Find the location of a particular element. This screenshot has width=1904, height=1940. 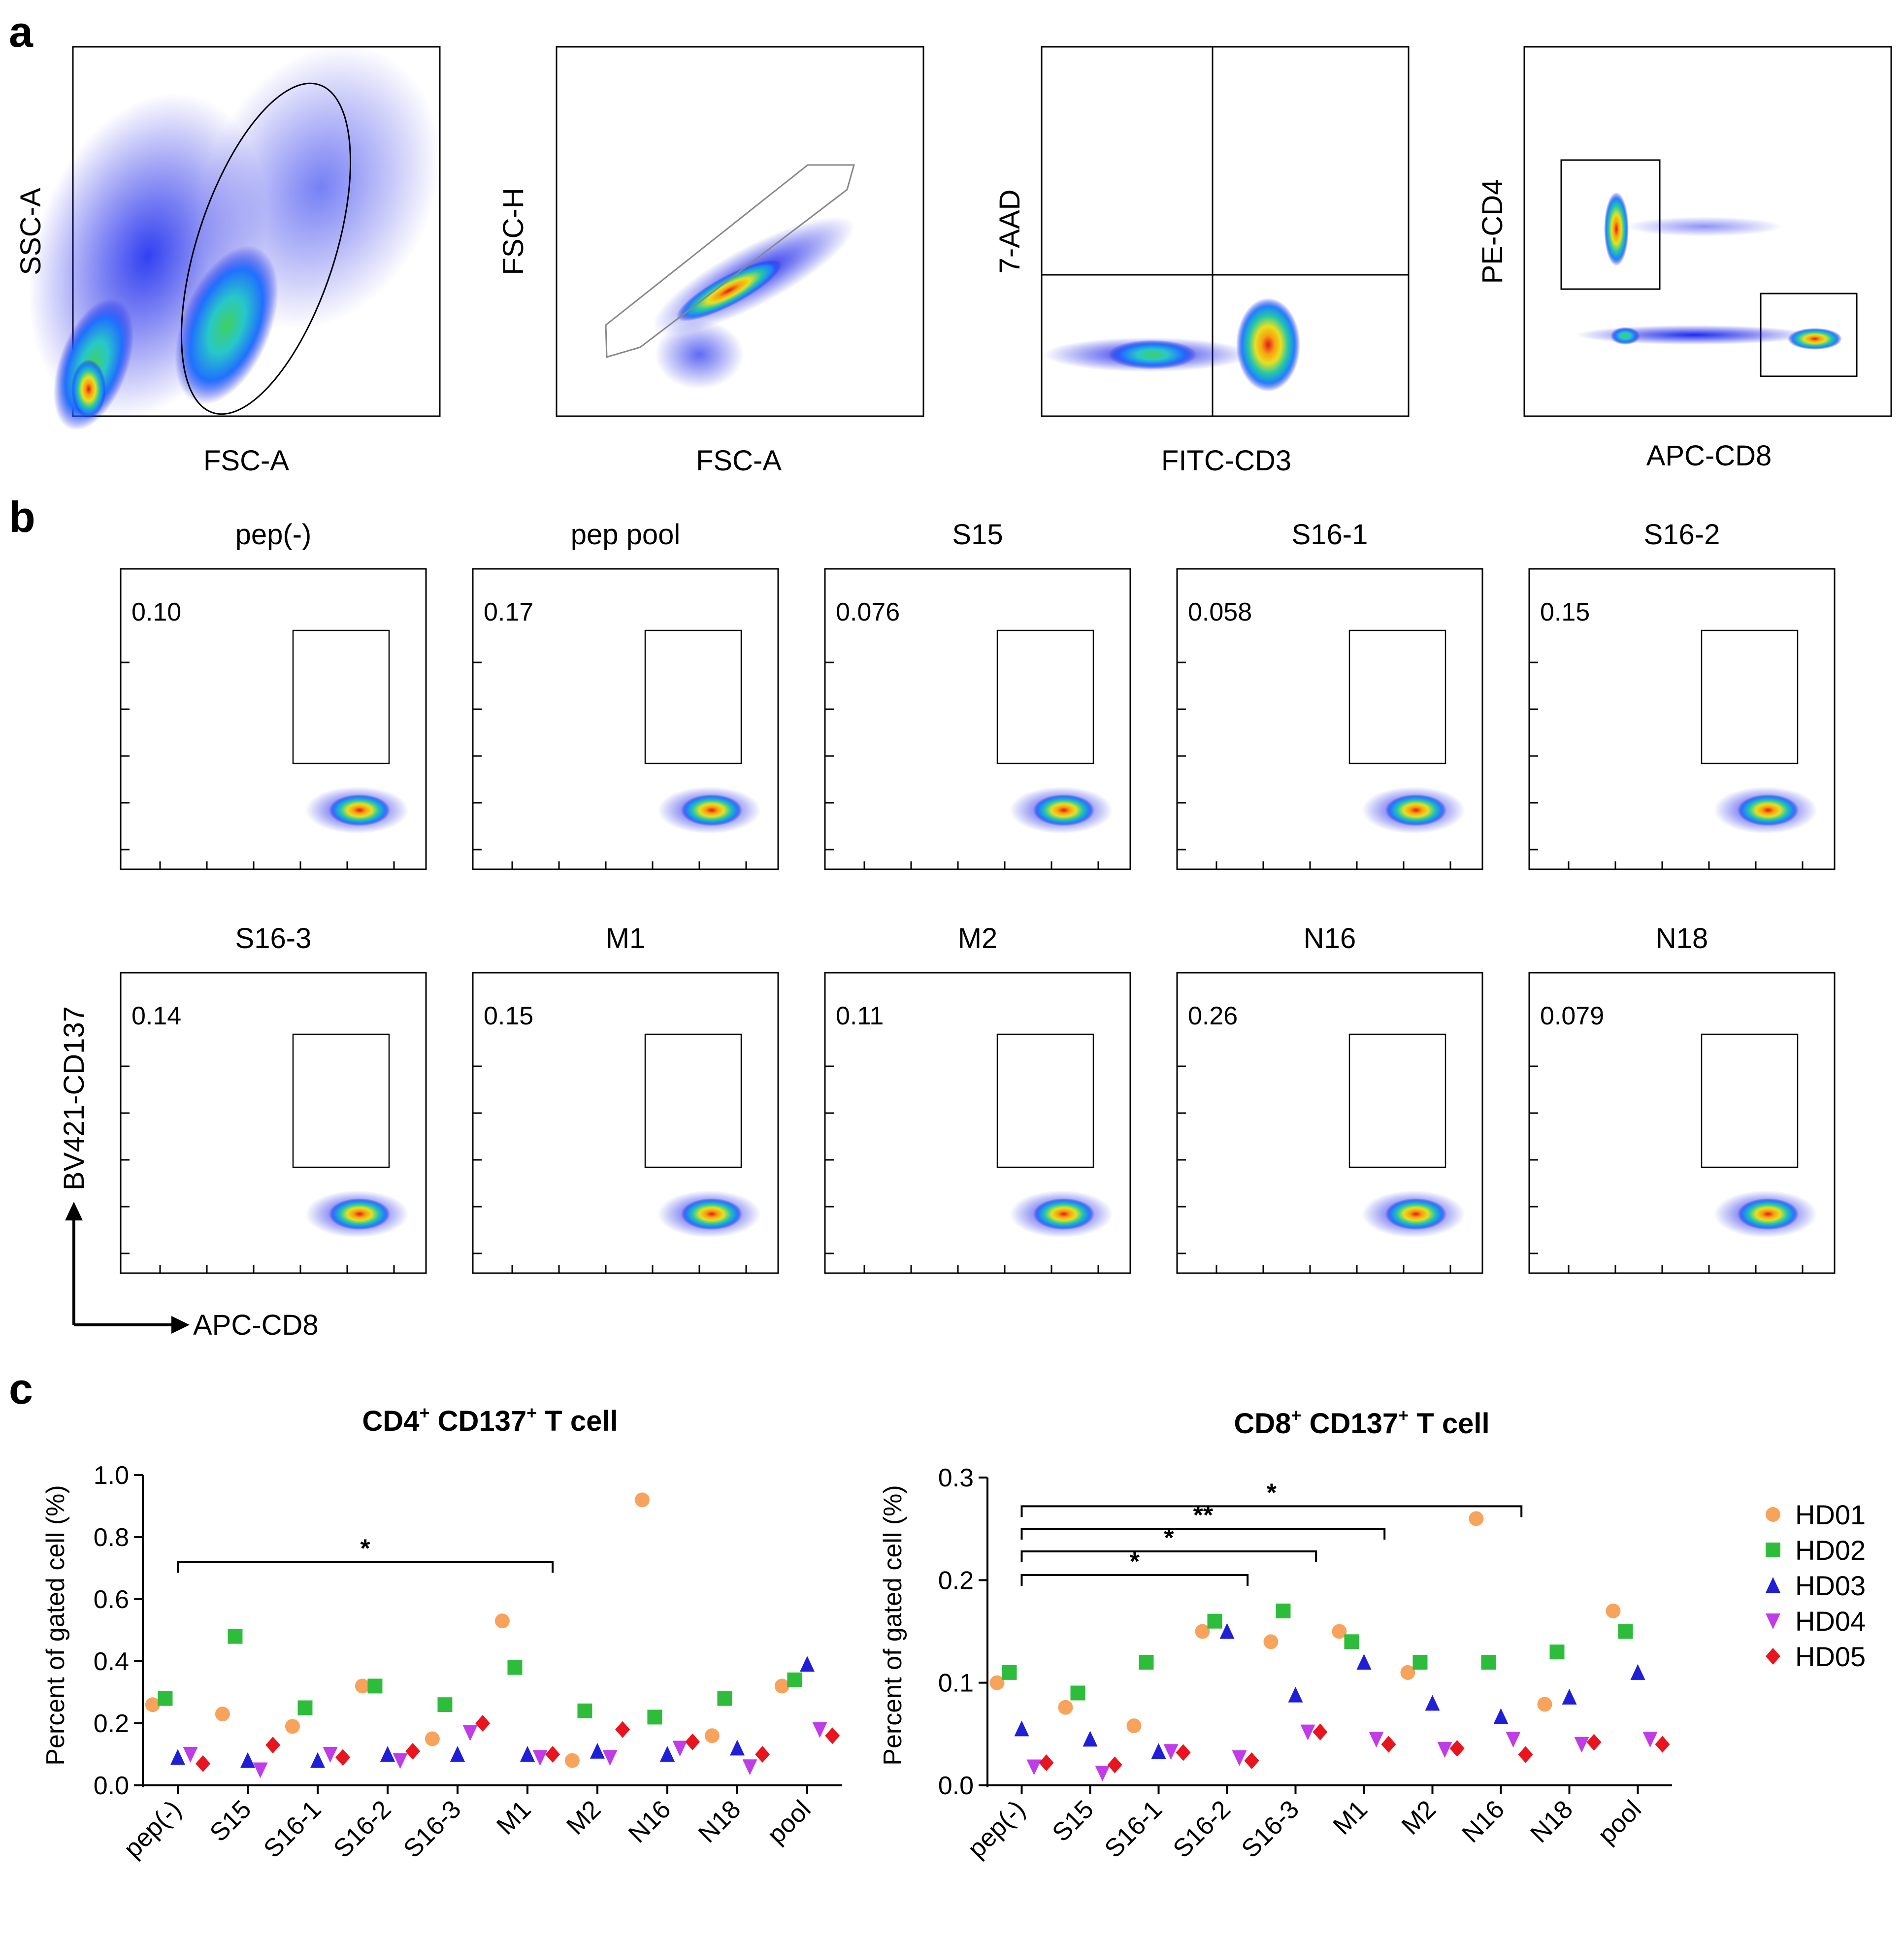

stim-plot-title: S16-3 is located at coordinates (273, 938).